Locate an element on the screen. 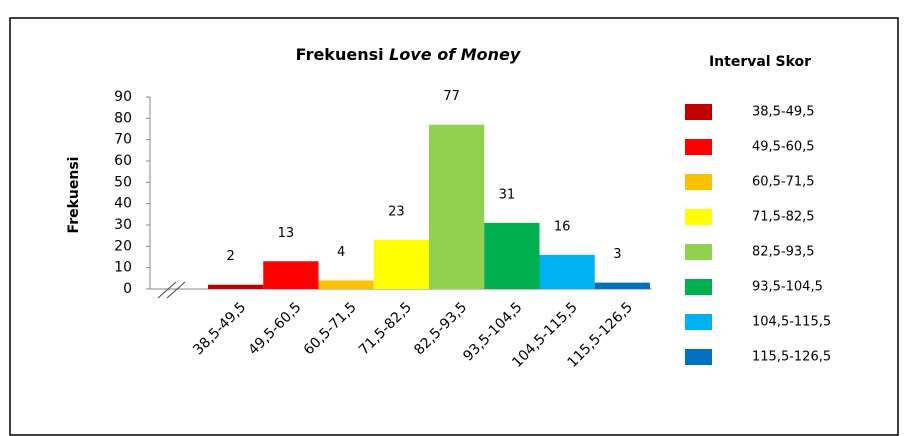 Image resolution: width=910 pixels, height=436 pixels. legend-label: 38,5-49,5 is located at coordinates (783, 112).